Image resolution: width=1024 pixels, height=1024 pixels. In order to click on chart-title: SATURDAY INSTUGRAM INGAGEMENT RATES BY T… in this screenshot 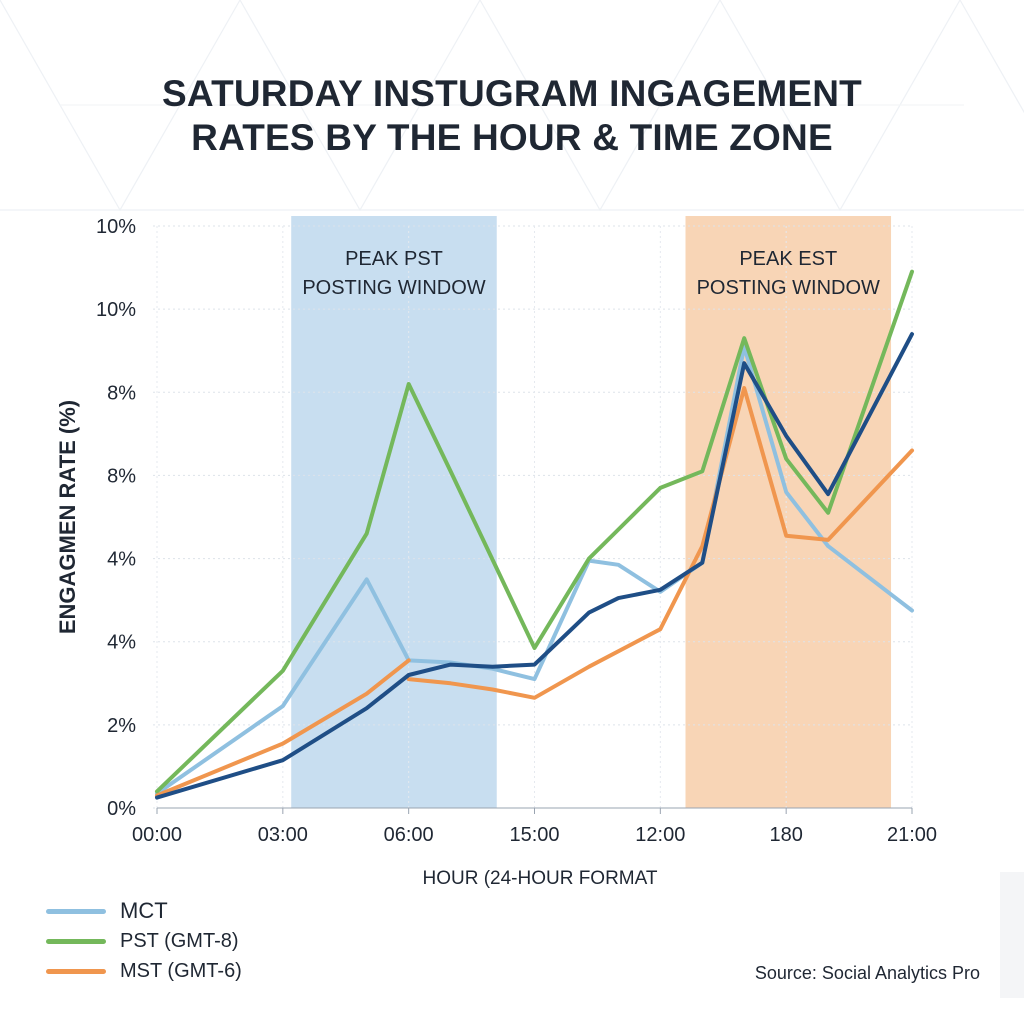, I will do `click(512, 116)`.